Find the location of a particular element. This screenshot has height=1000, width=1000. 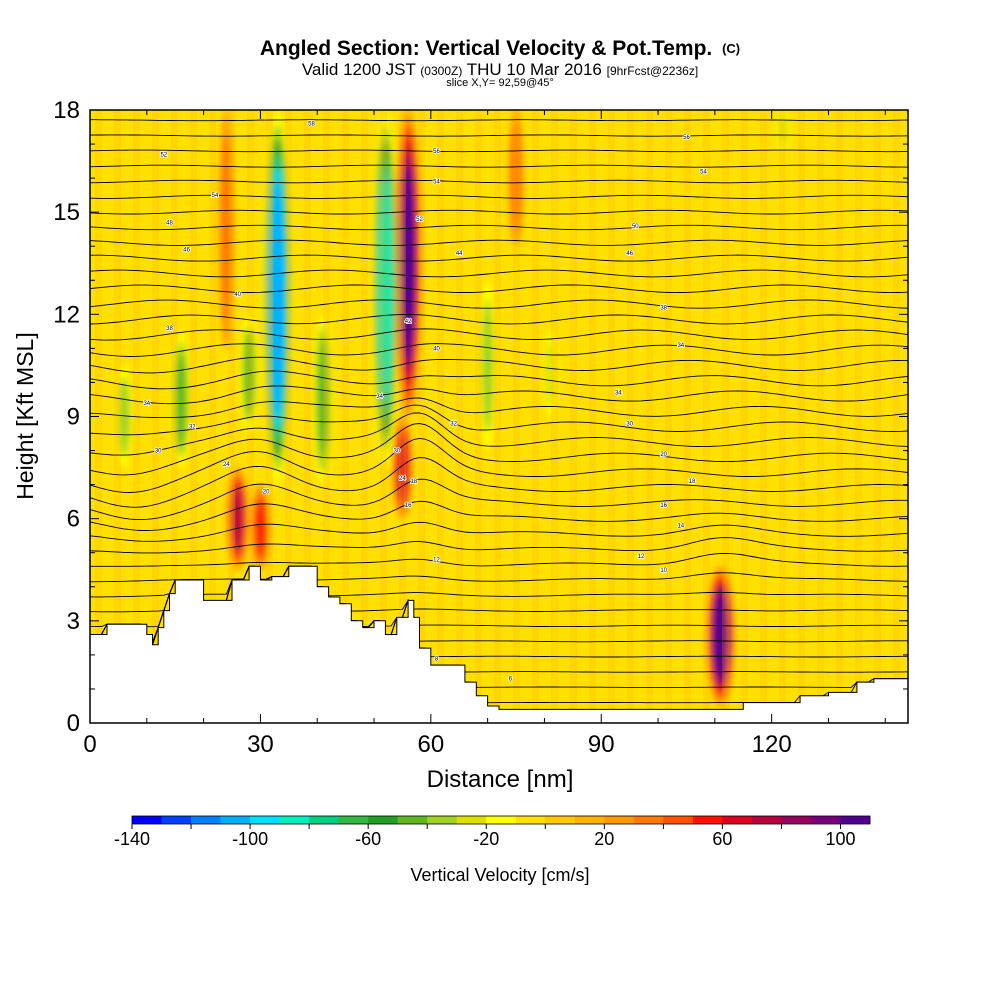

contour-label: 38 is located at coordinates (663, 309).